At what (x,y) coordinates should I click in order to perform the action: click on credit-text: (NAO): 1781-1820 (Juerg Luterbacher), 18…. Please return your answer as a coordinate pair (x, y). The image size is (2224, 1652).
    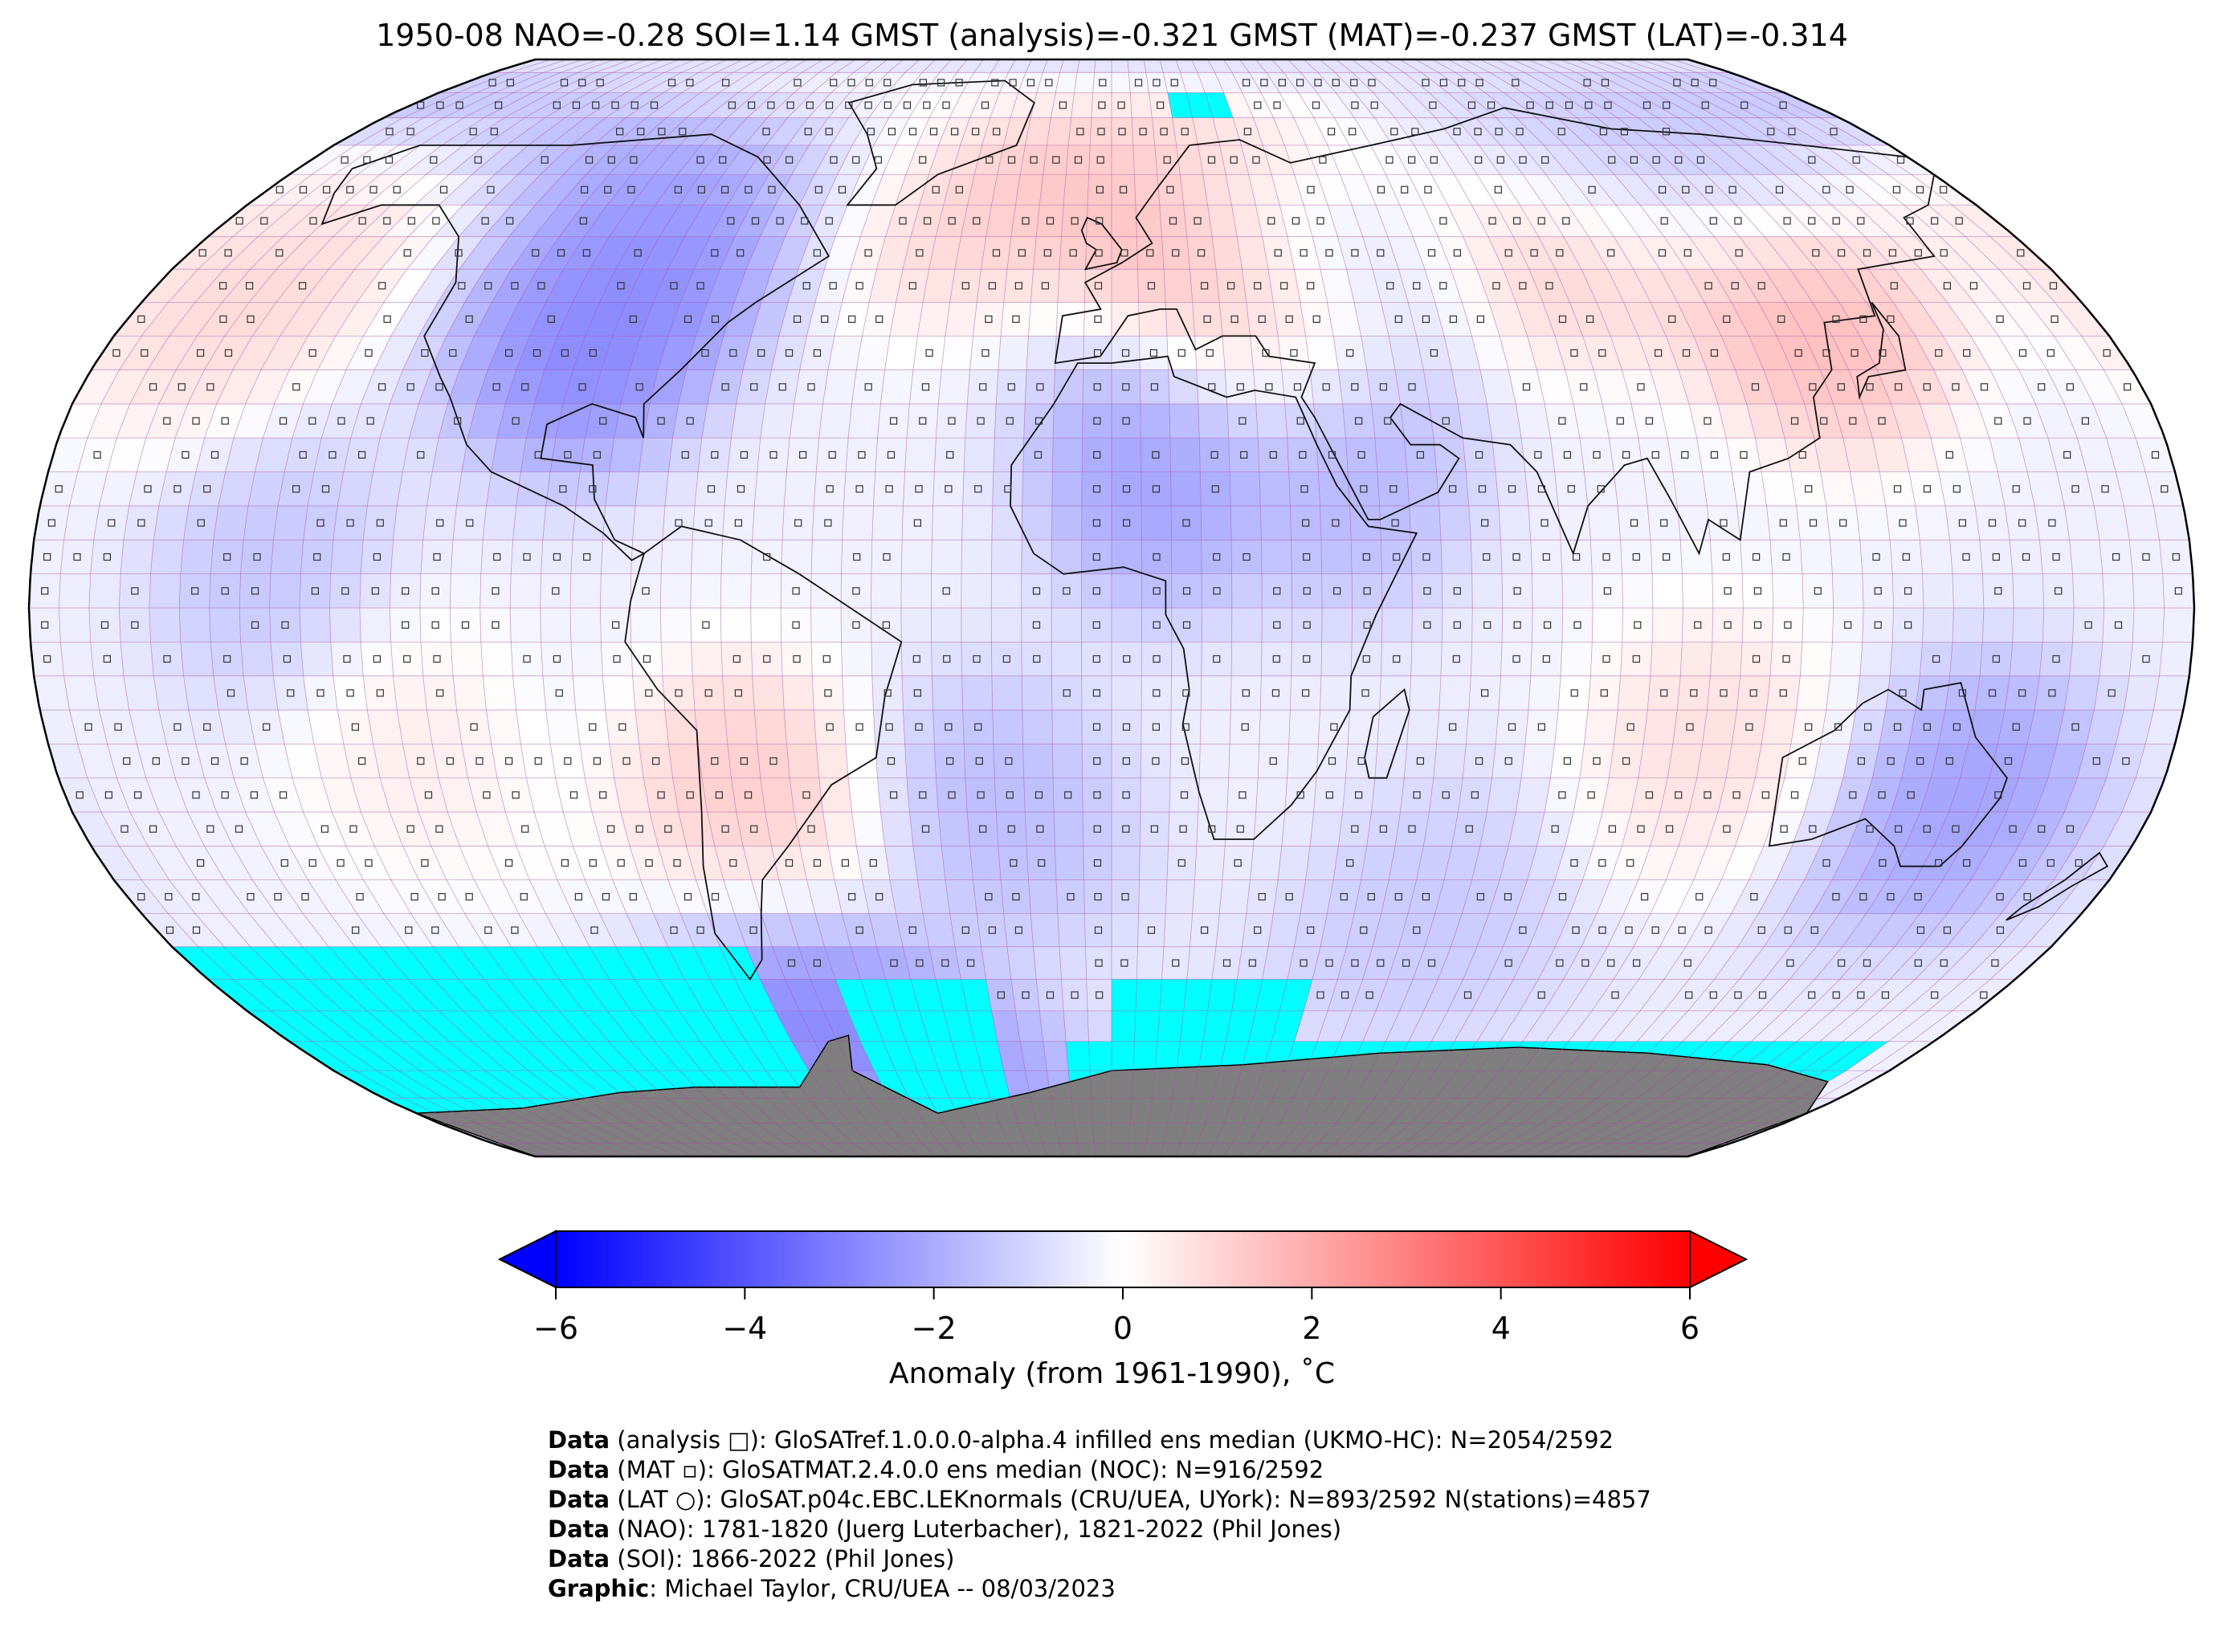
    Looking at the image, I should click on (976, 1529).